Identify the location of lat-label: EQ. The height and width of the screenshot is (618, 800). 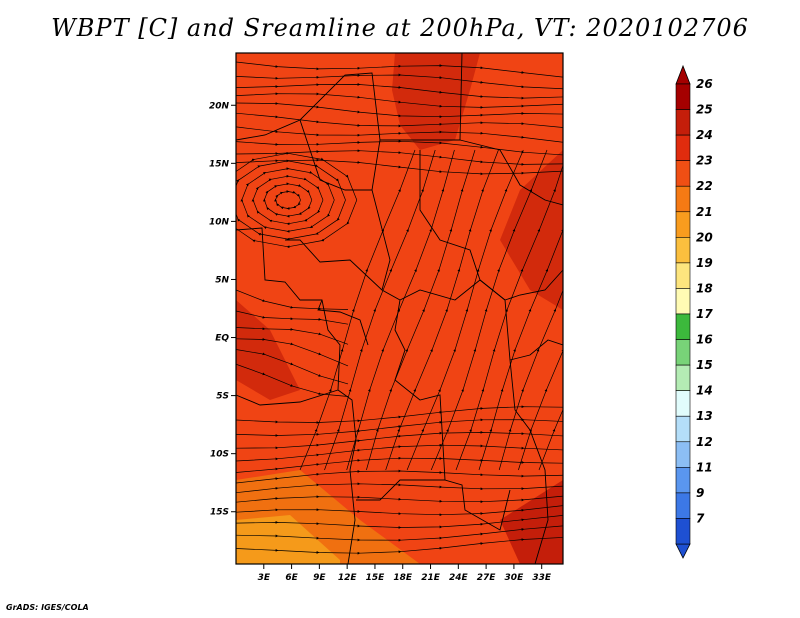
(222, 339).